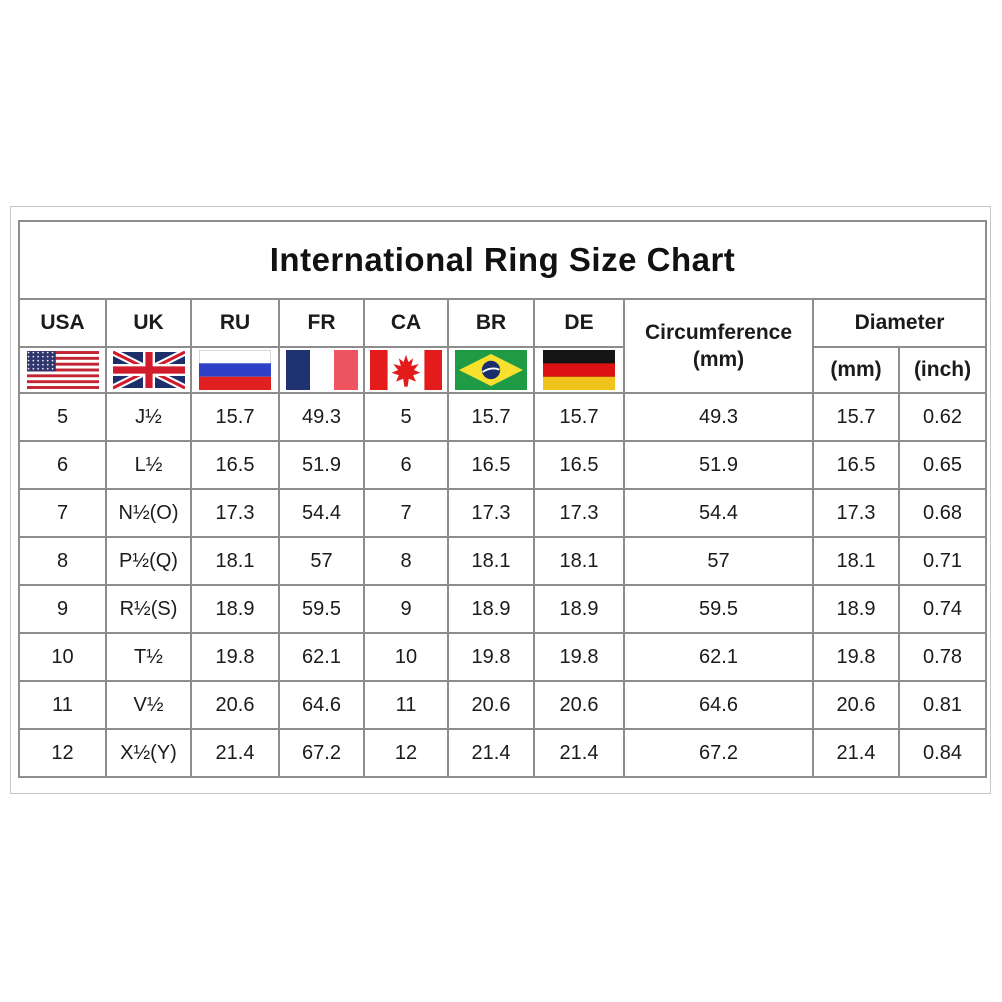 The width and height of the screenshot is (1002, 1002). What do you see at coordinates (942, 513) in the screenshot?
I see `size-cell: 0.68` at bounding box center [942, 513].